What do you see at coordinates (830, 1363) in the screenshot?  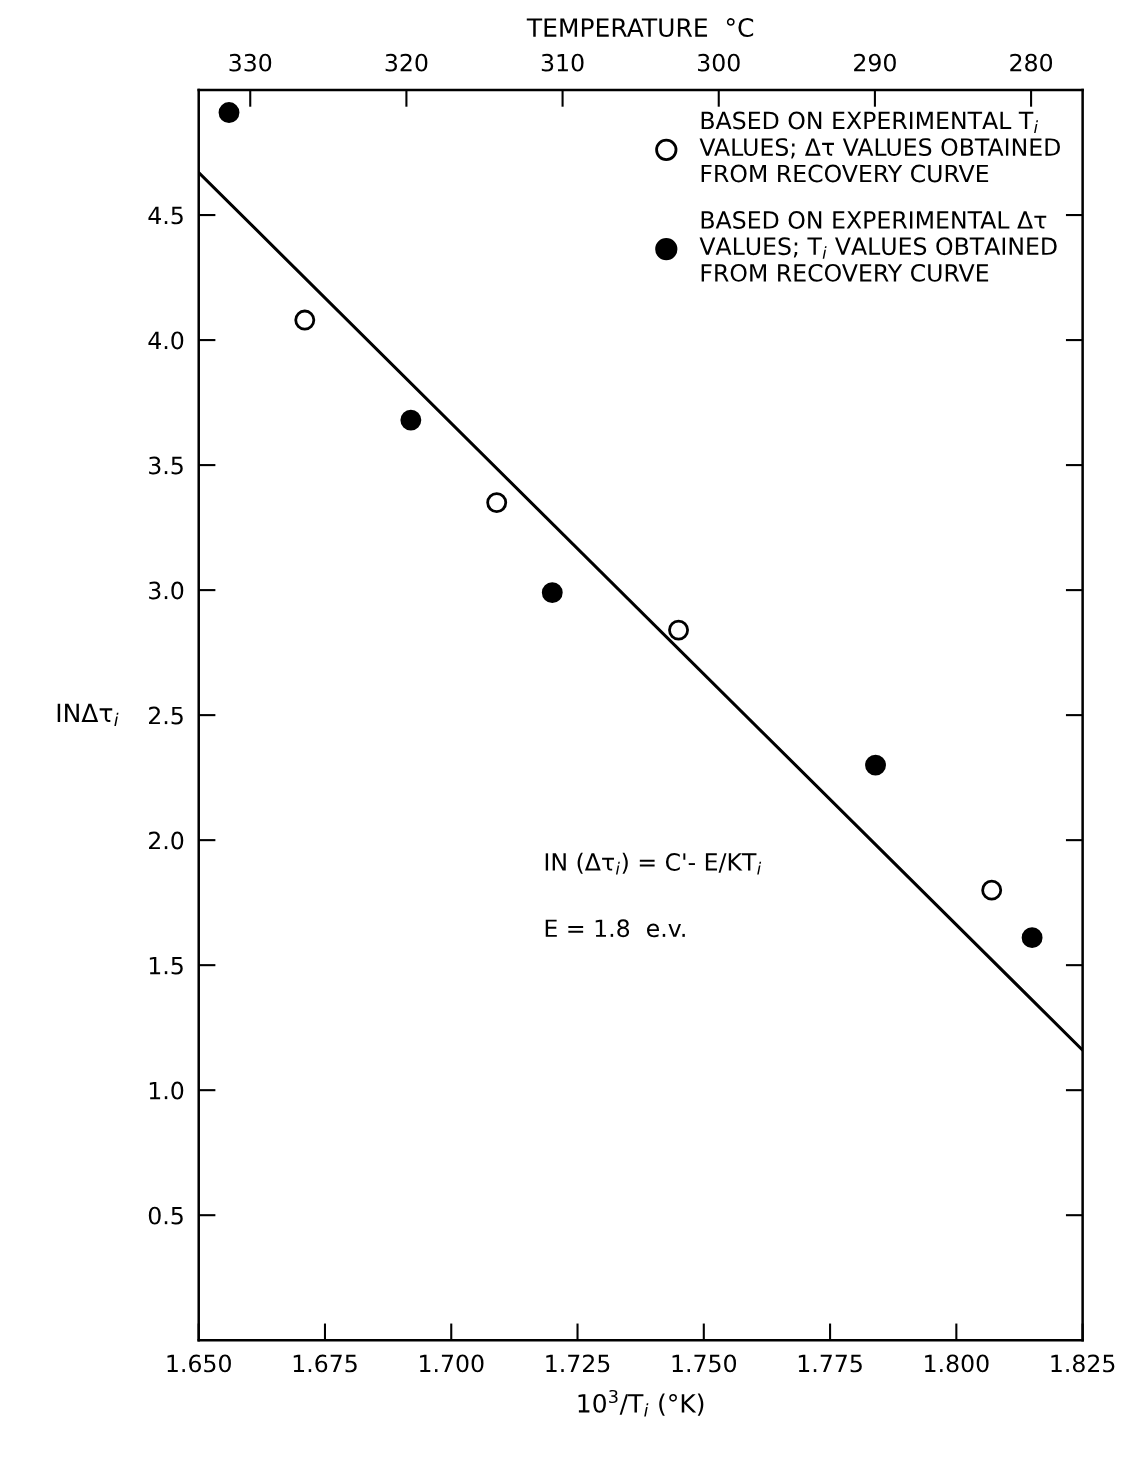 I see `x-tick-label: 1.775` at bounding box center [830, 1363].